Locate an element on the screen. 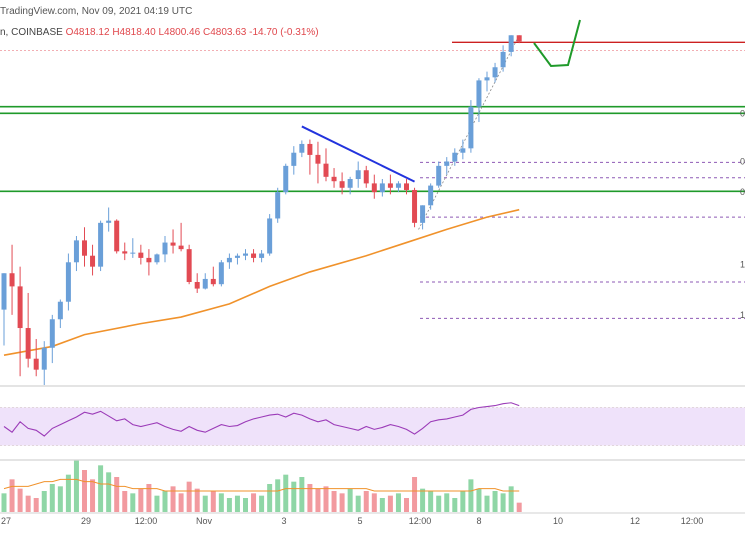  time-axis-label: 3 is located at coordinates (283, 521).